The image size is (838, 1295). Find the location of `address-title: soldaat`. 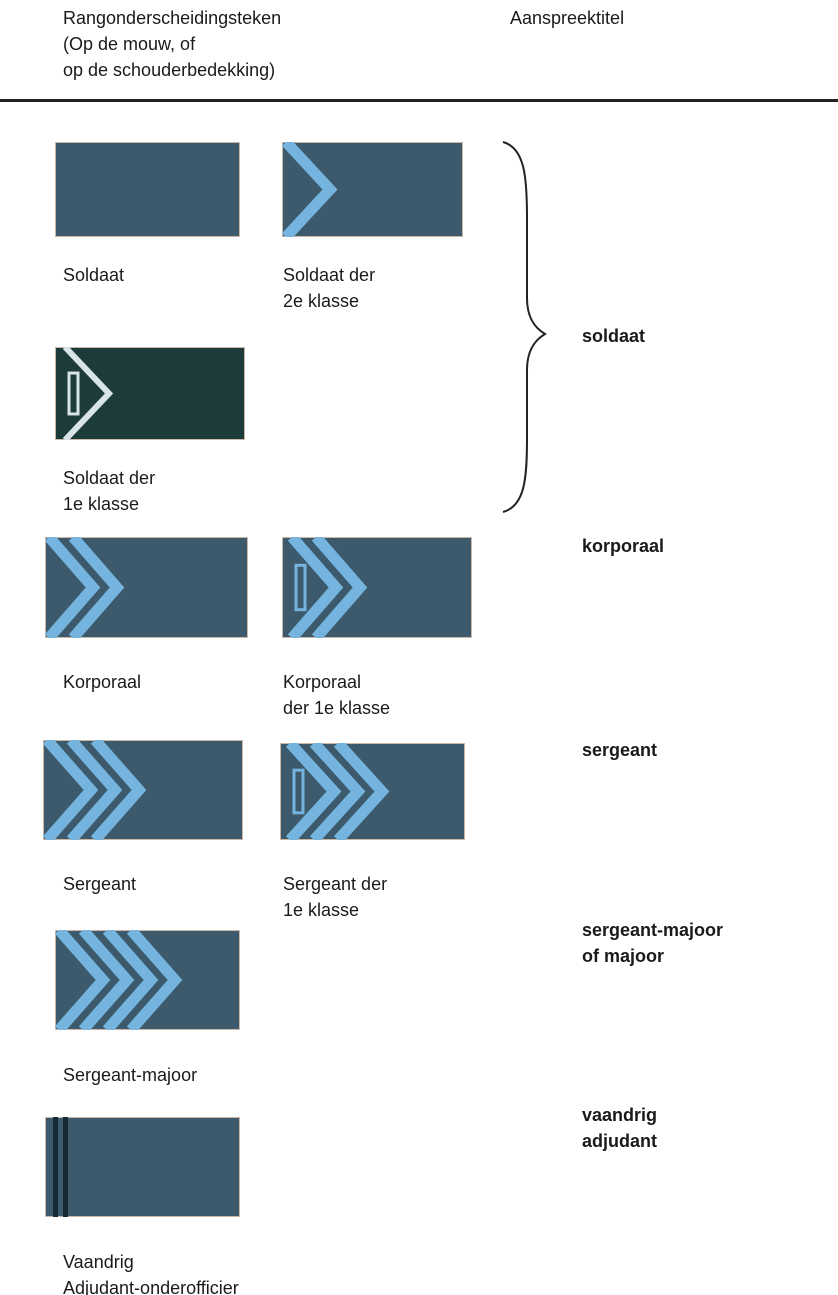

address-title: soldaat is located at coordinates (614, 336).